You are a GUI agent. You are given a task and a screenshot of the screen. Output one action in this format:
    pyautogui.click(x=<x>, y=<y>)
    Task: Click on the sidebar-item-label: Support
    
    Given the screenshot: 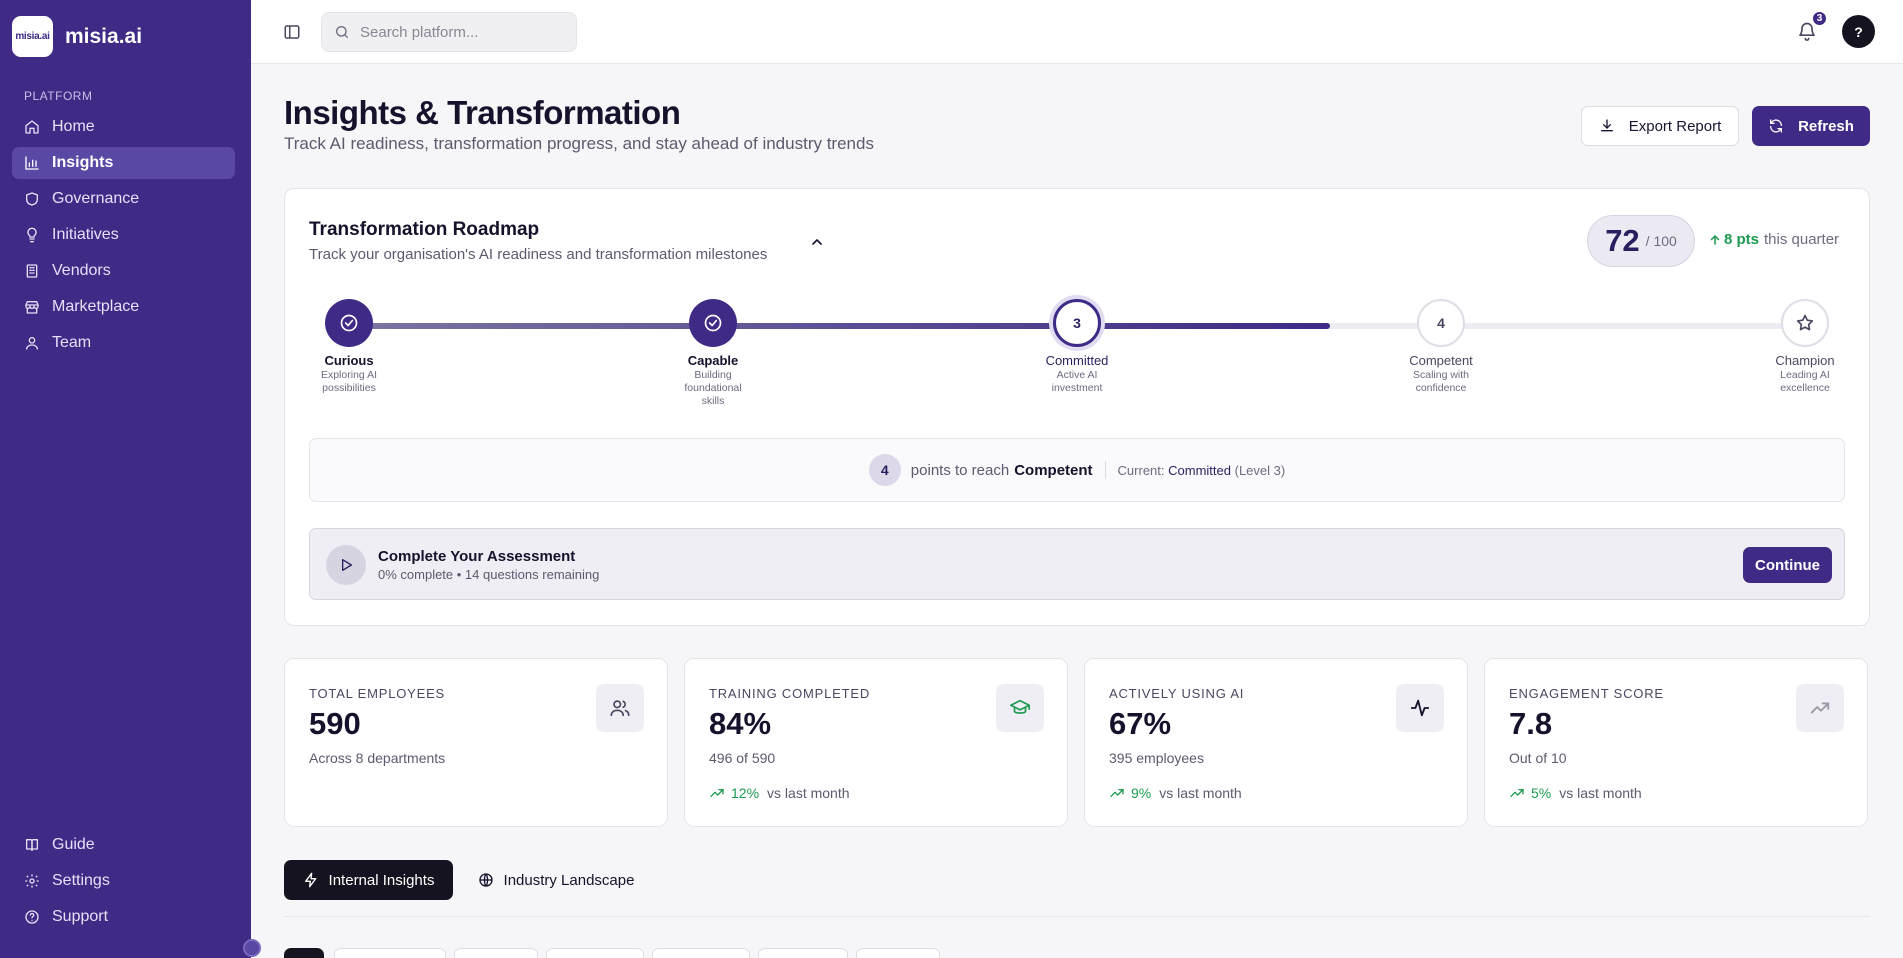 What is the action you would take?
    pyautogui.click(x=80, y=916)
    